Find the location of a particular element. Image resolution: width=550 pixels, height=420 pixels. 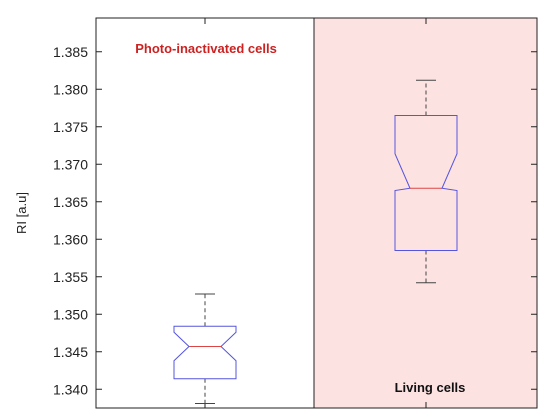

y-tick-label: 1.360 is located at coordinates (70, 239).